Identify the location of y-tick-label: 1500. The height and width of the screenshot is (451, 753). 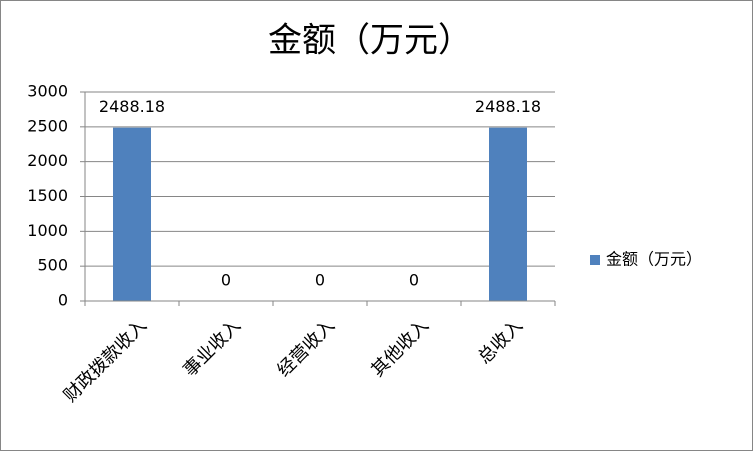
(47, 195).